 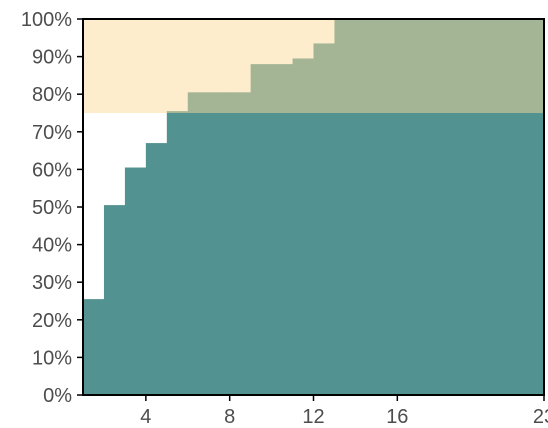 What do you see at coordinates (52, 321) in the screenshot?
I see `y-tick-label-20: 20%` at bounding box center [52, 321].